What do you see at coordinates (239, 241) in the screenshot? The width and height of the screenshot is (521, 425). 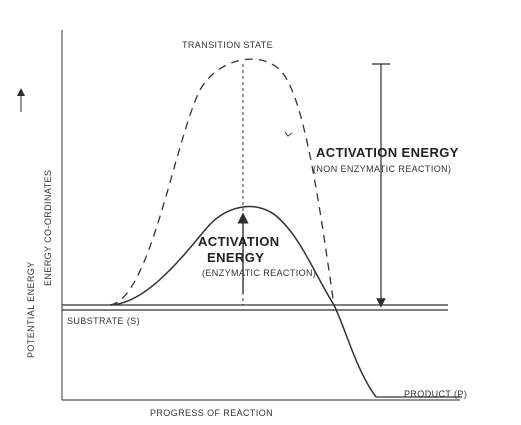 I see `activation-energy-enzymatic-title-line1: ACTIVATION` at bounding box center [239, 241].